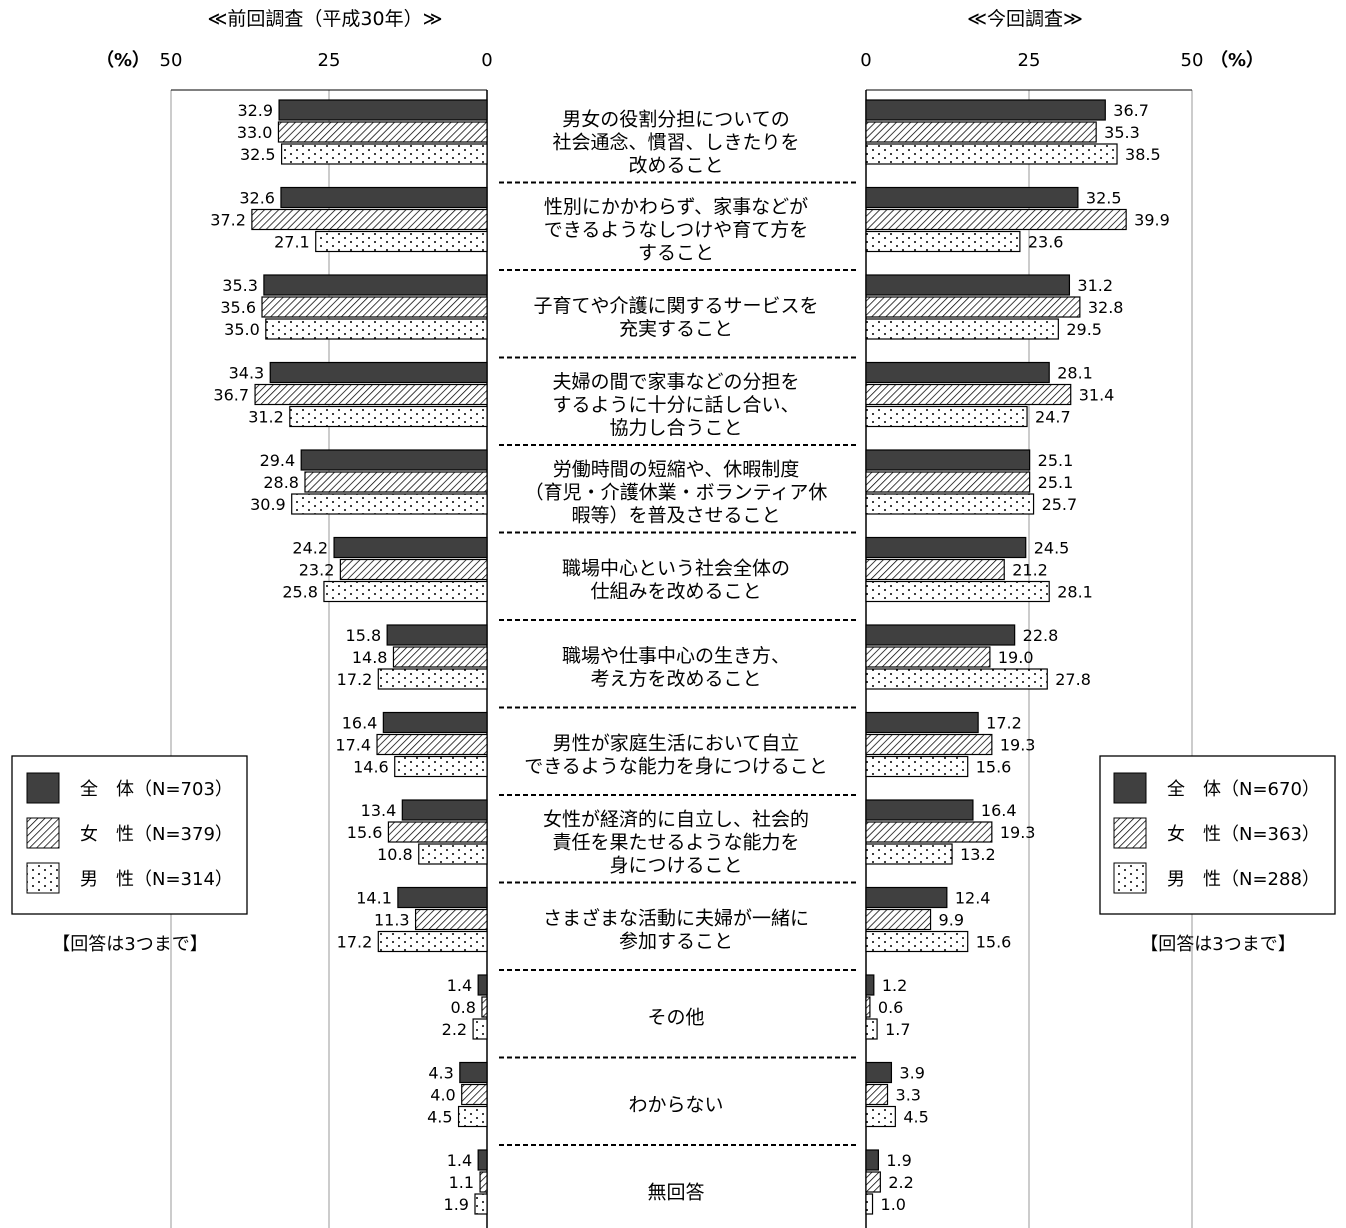 Image resolution: width=1346 pixels, height=1228 pixels. I want to click on category-label: 夫婦の間で家事などの分担を, so click(675, 382).